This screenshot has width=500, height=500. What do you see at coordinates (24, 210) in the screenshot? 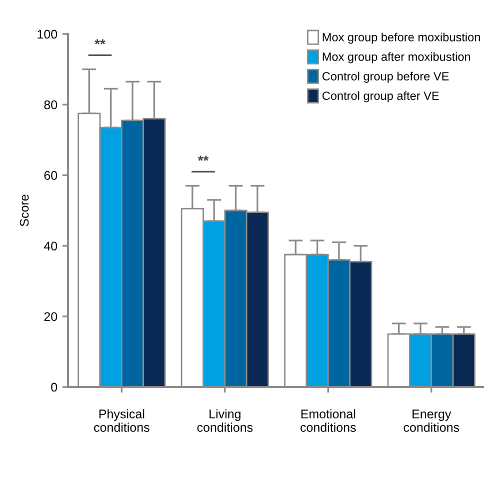
I see `y-axis-title: Score` at bounding box center [24, 210].